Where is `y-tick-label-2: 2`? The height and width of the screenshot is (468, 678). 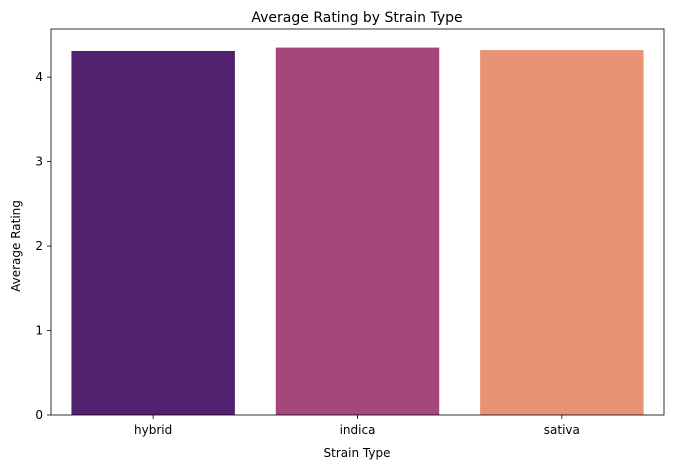 y-tick-label-2: 2 is located at coordinates (39, 246).